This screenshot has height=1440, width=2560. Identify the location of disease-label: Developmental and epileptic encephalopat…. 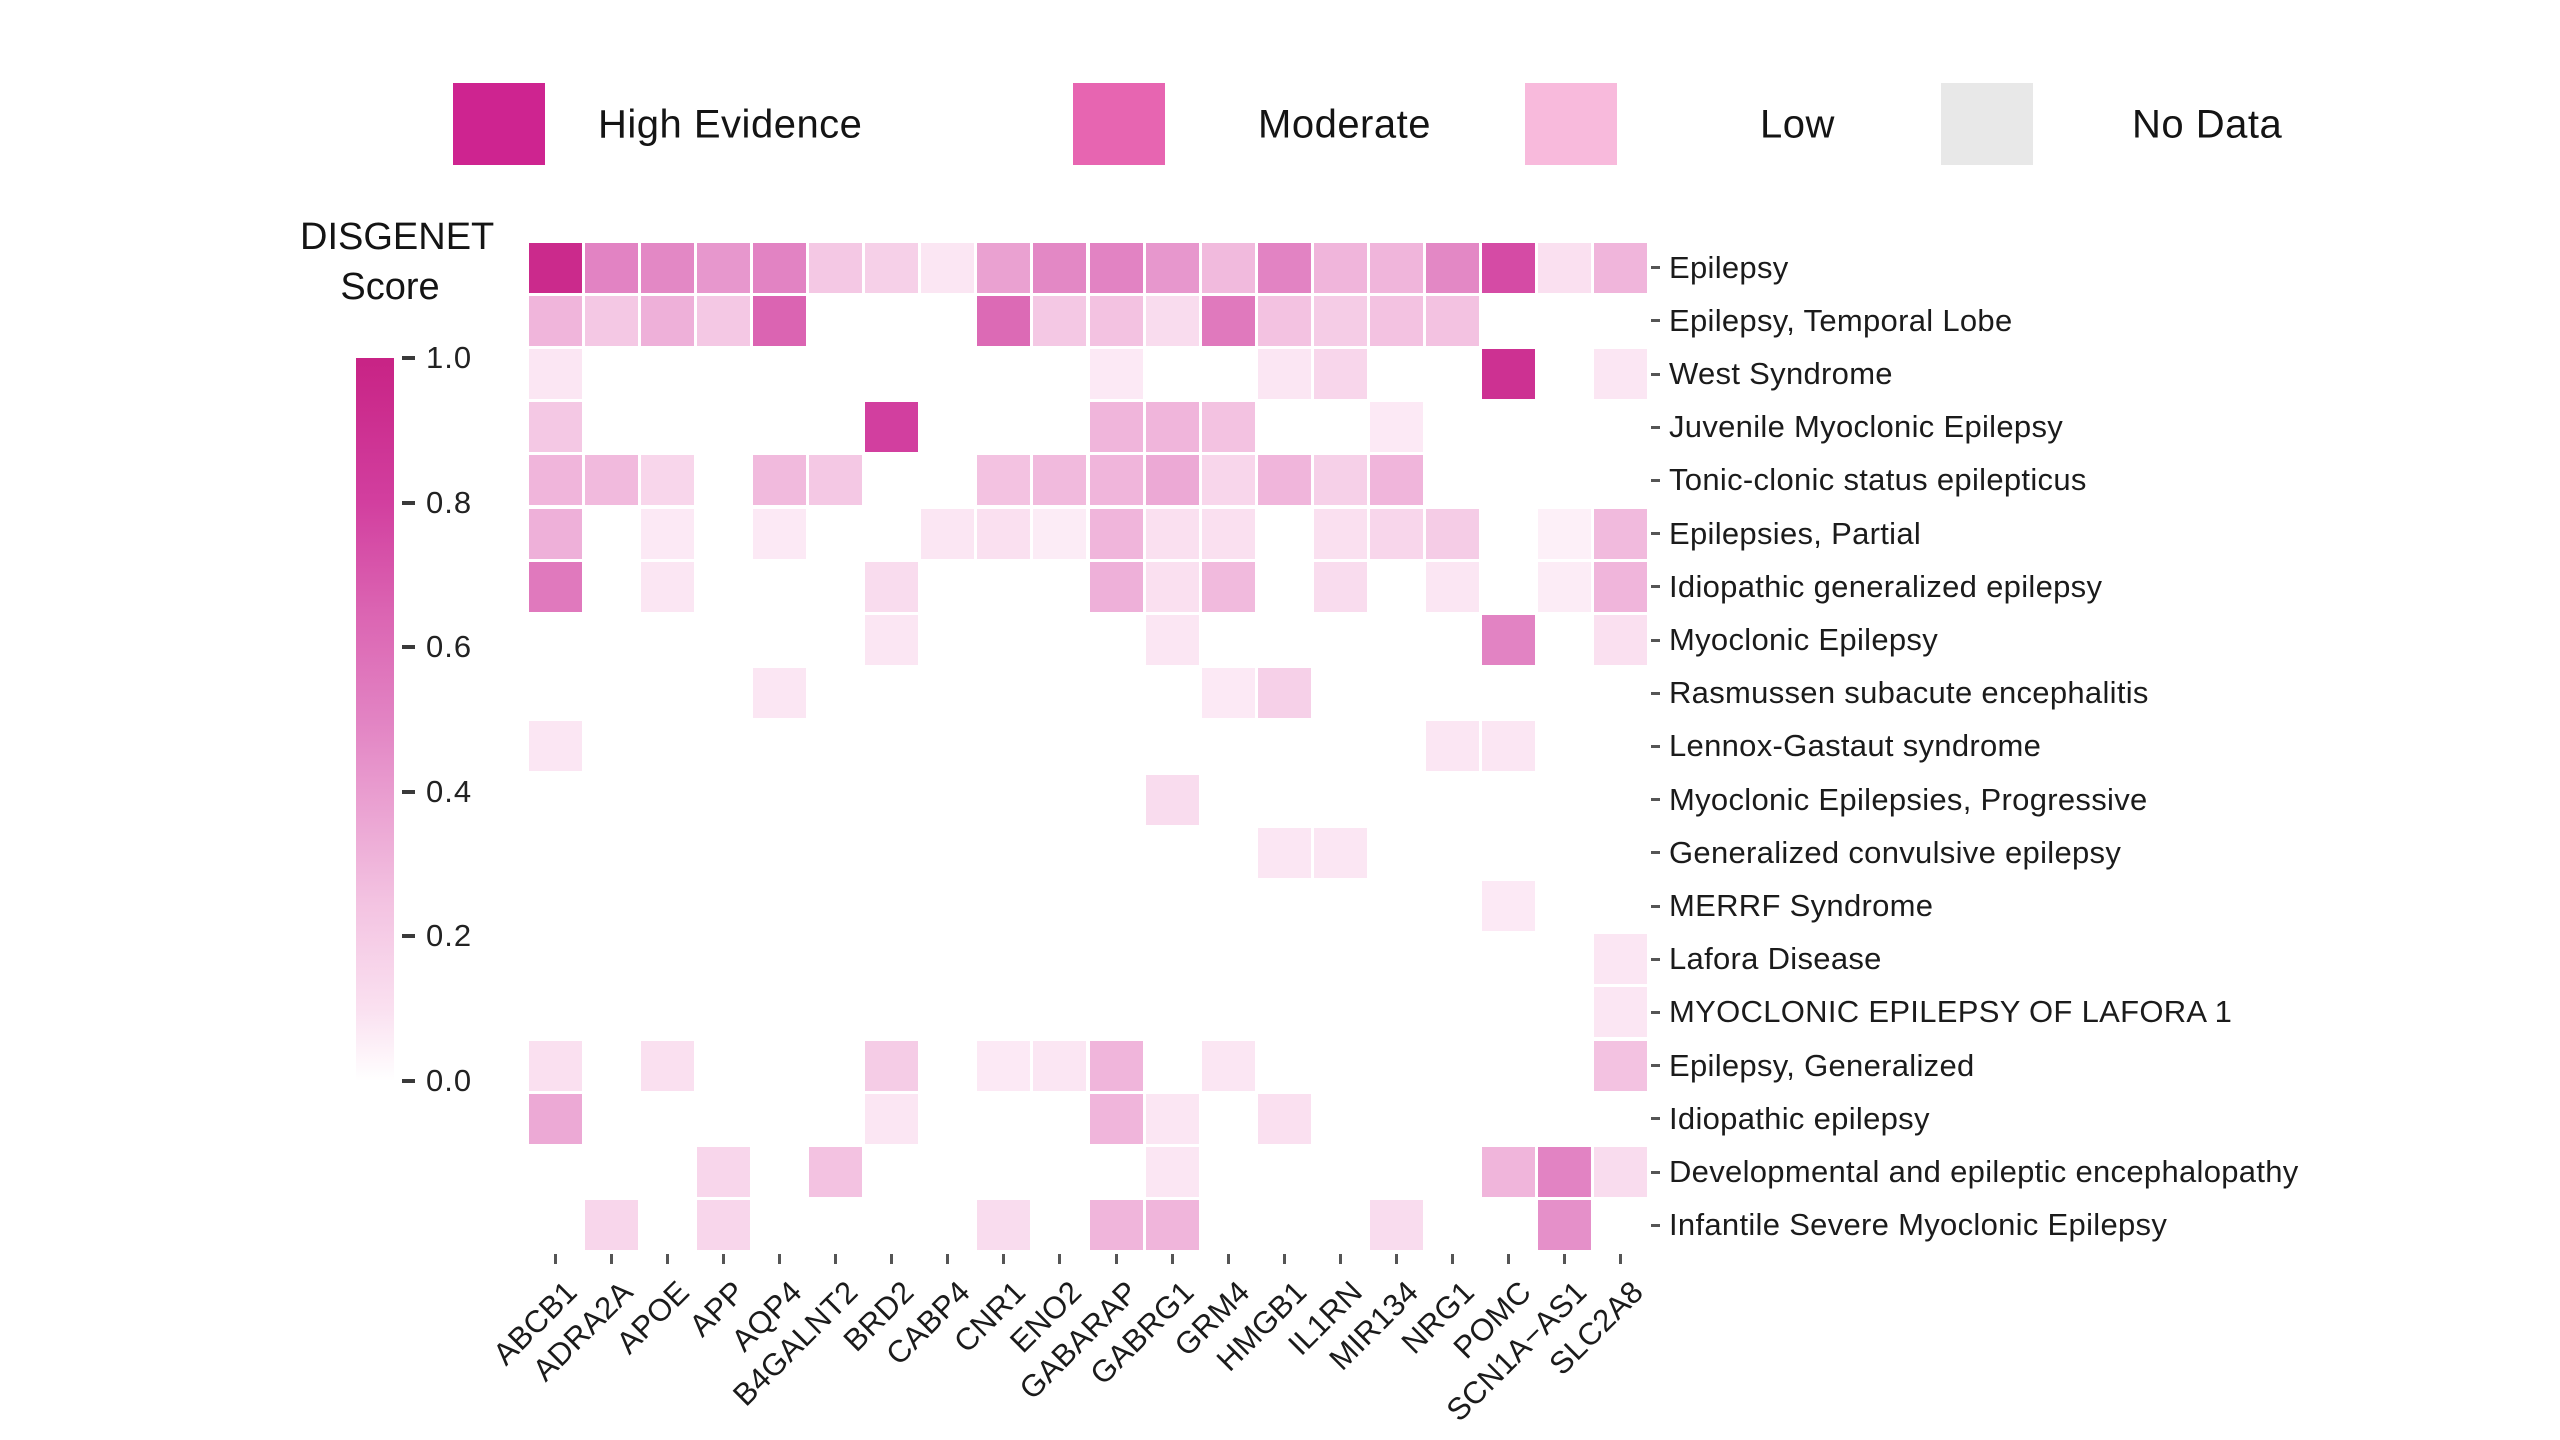
(1984, 1171).